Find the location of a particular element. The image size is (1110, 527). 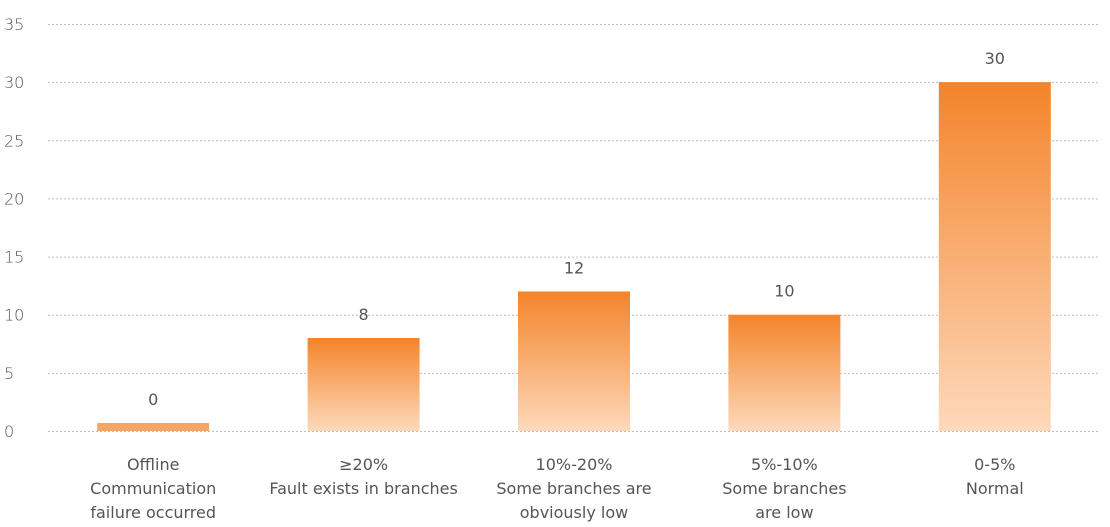

data-label: 30 is located at coordinates (995, 58).